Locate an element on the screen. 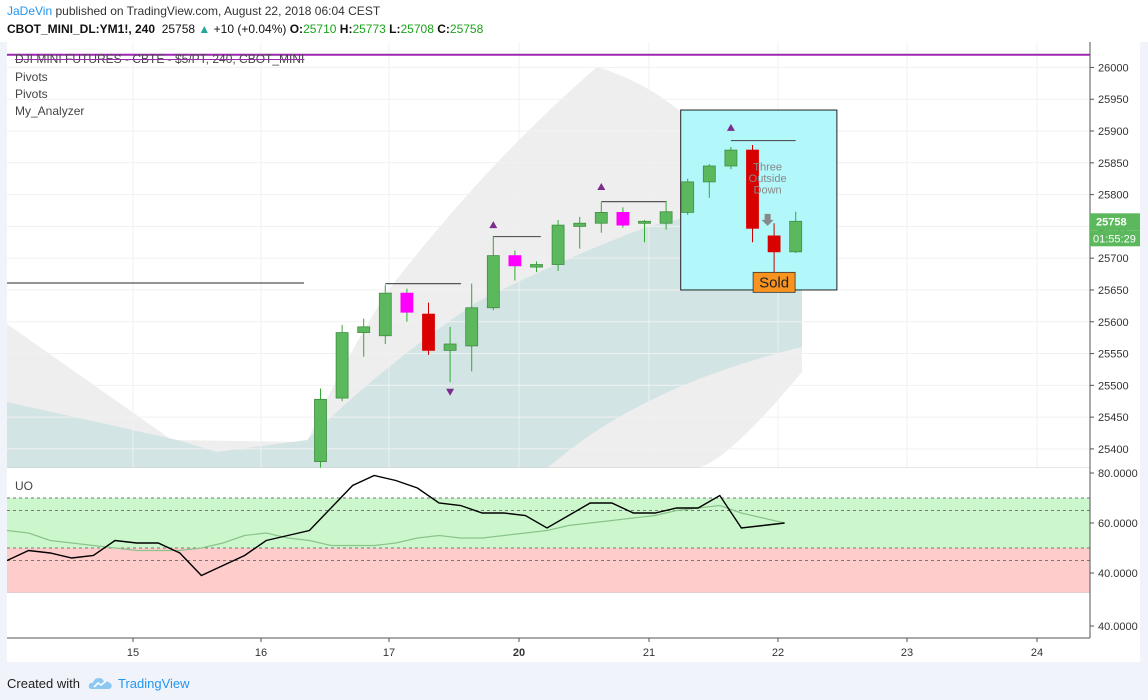 This screenshot has height=700, width=1148. third-pane-bg is located at coordinates (548, 615).